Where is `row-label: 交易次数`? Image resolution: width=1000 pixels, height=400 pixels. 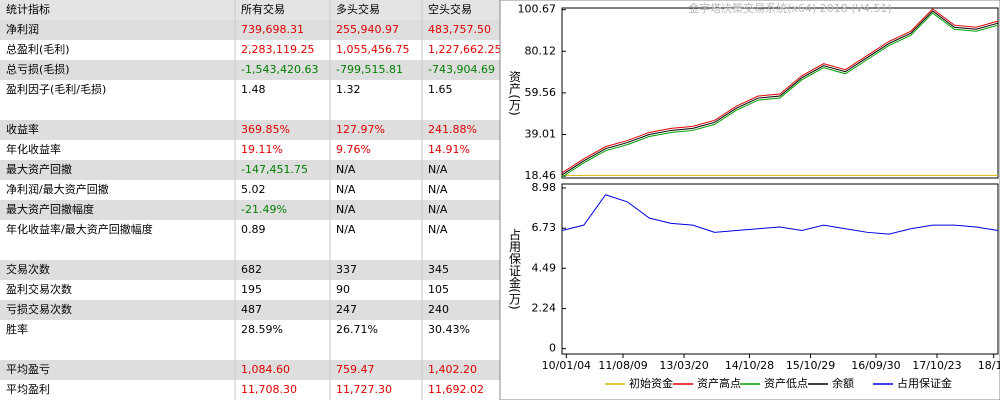 row-label: 交易次数 is located at coordinates (28, 269).